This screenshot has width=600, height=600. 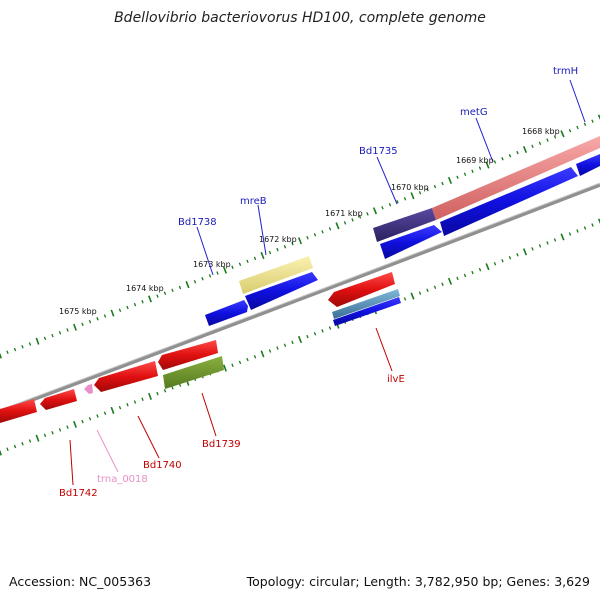 What do you see at coordinates (126, 376) in the screenshot?
I see `gene-feature-bd1740` at bounding box center [126, 376].